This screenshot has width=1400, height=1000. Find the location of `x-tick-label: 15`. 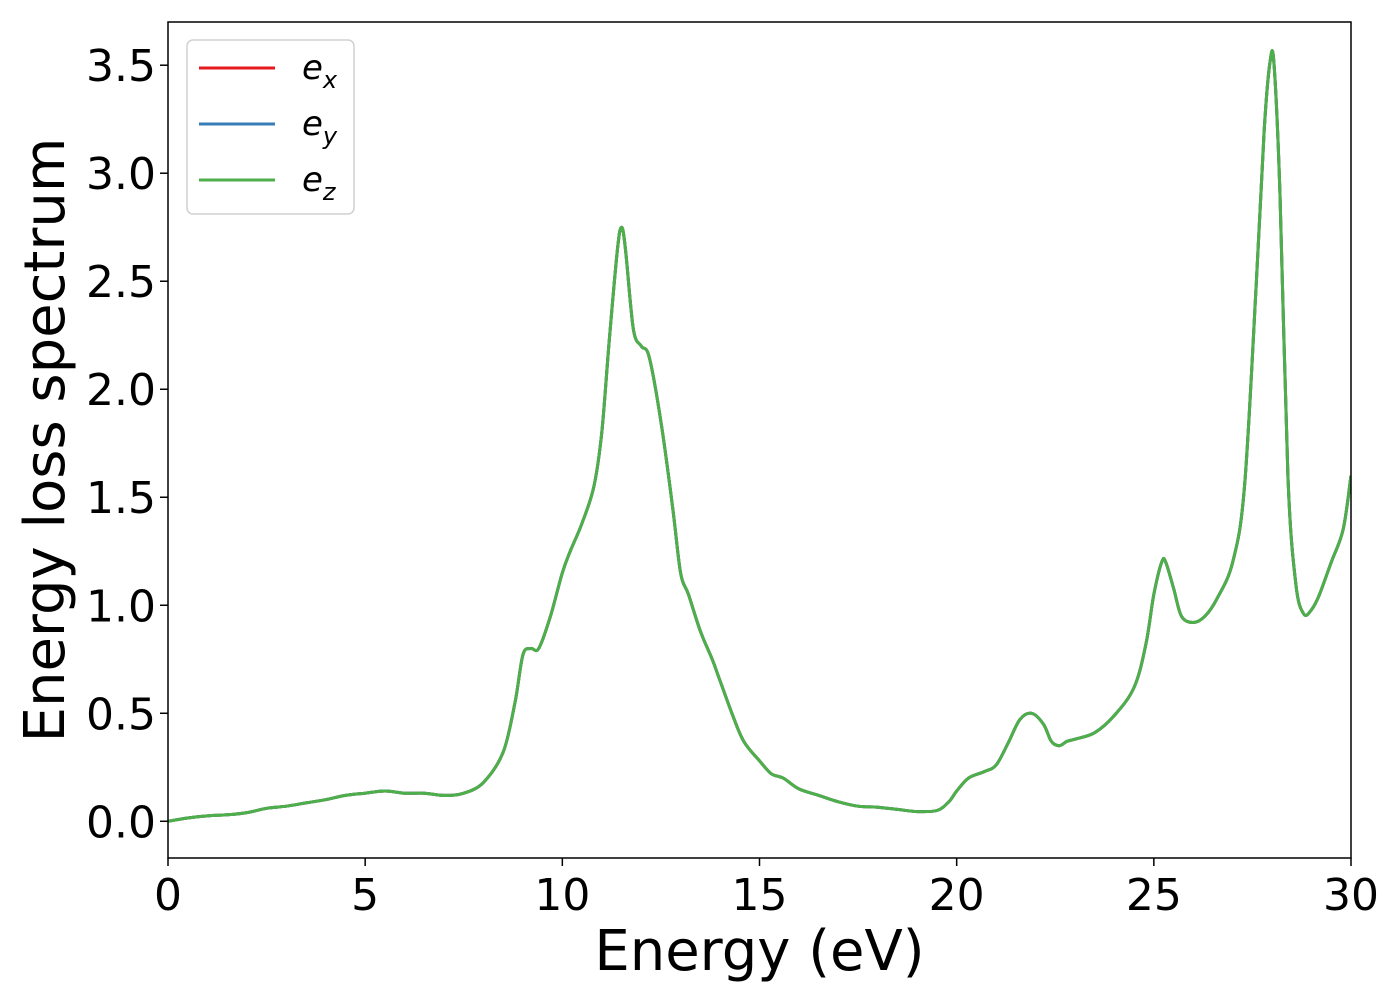

x-tick-label: 15 is located at coordinates (760, 895).